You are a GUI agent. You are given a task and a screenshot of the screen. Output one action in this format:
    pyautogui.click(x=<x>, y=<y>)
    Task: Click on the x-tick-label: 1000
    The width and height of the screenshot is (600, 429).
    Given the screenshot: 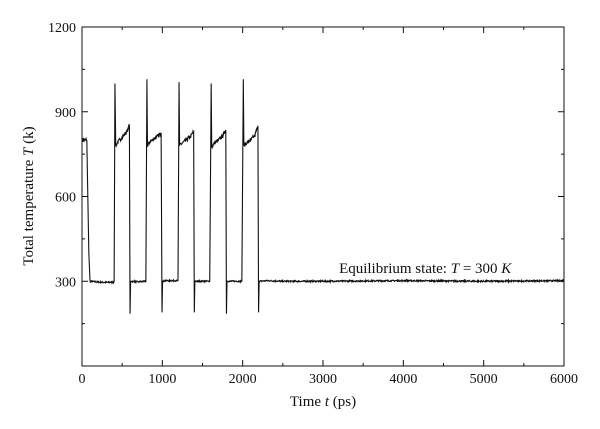 What is the action you would take?
    pyautogui.click(x=162, y=379)
    